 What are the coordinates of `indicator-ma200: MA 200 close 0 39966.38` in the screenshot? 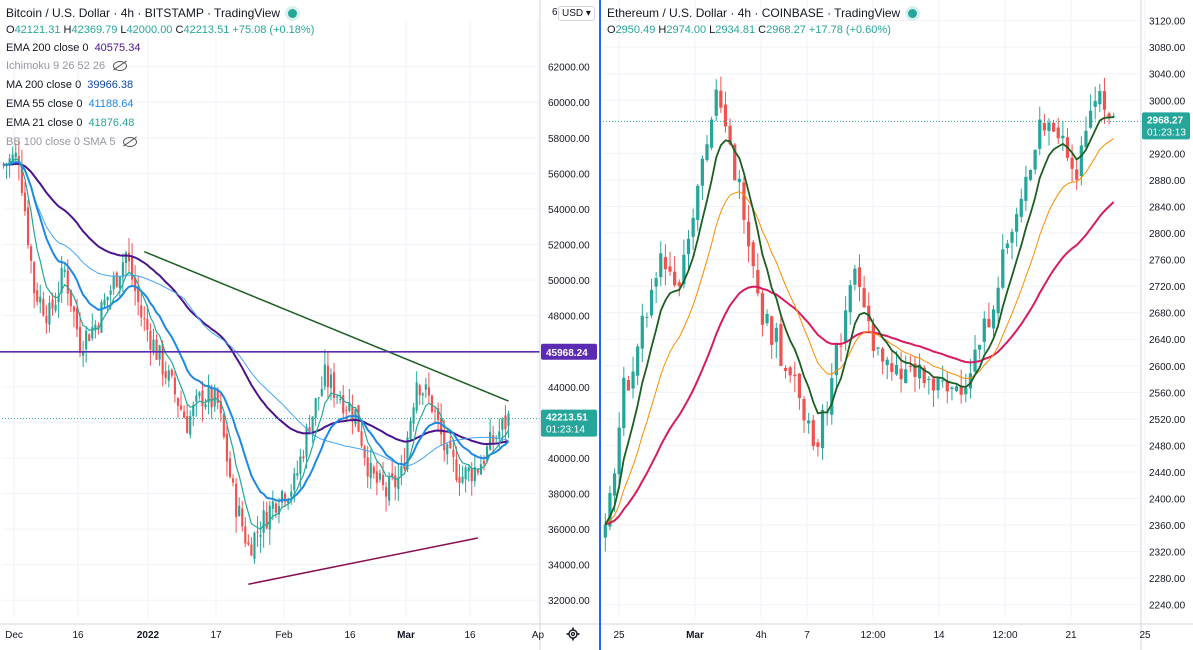 It's located at (69, 85).